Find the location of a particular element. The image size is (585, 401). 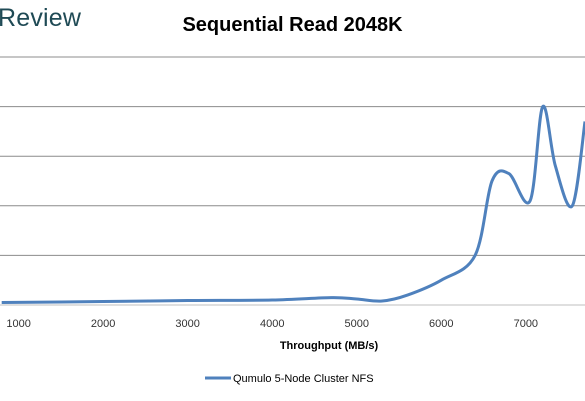

legend: Qumulo 5-Node Cluster NFS is located at coordinates (289, 379).